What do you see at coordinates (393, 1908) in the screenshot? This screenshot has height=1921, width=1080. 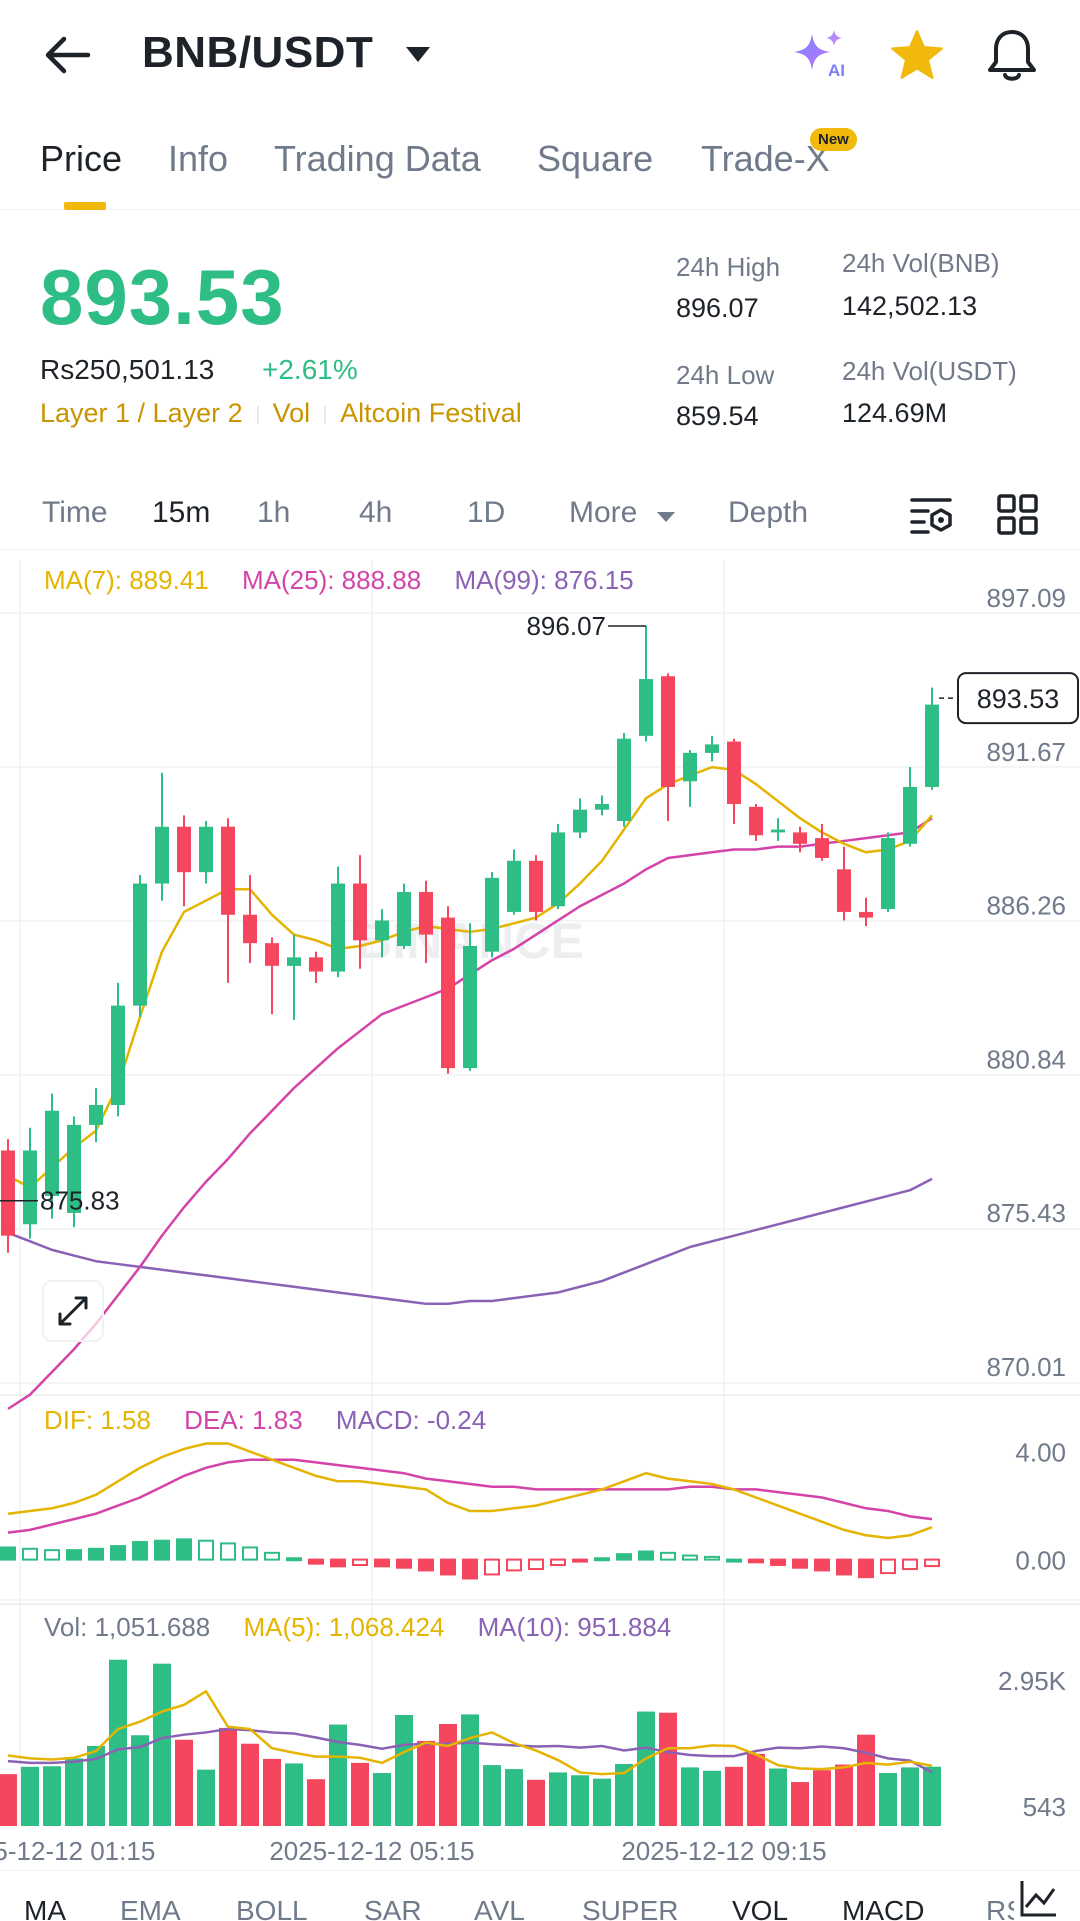 I see `indicator-sar: SAR` at bounding box center [393, 1908].